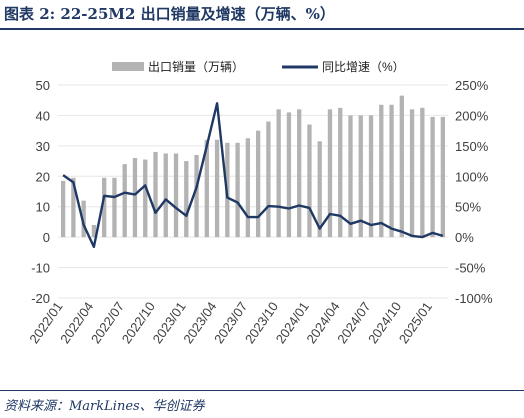 The image size is (524, 418). Describe the element at coordinates (237, 190) in the screenshot. I see `bar-2023/06` at that location.